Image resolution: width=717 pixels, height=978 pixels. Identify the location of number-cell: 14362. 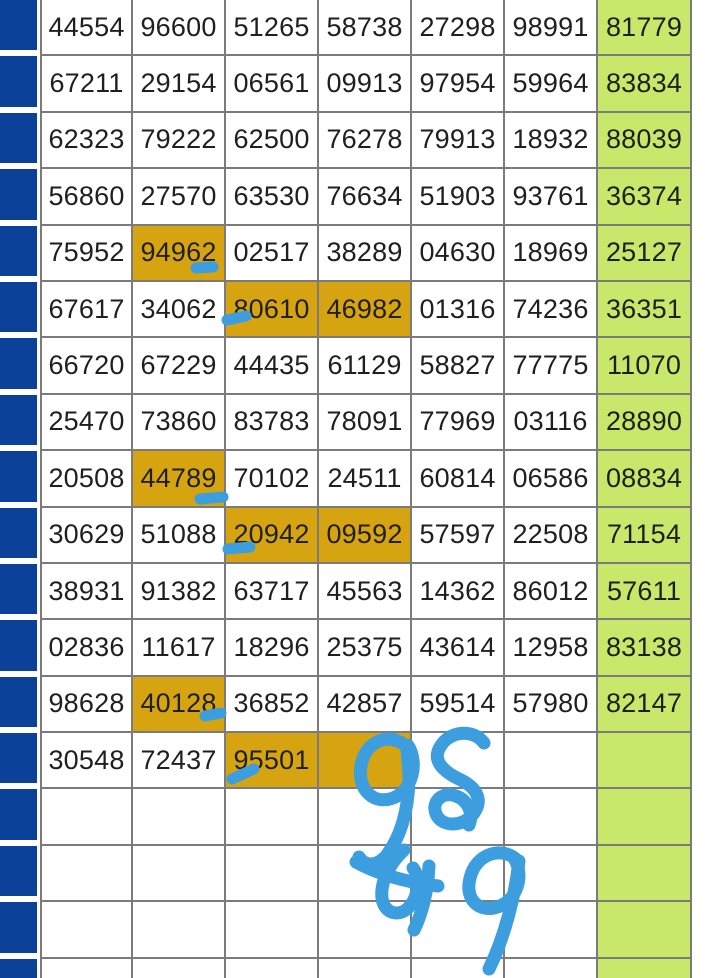
(458, 592).